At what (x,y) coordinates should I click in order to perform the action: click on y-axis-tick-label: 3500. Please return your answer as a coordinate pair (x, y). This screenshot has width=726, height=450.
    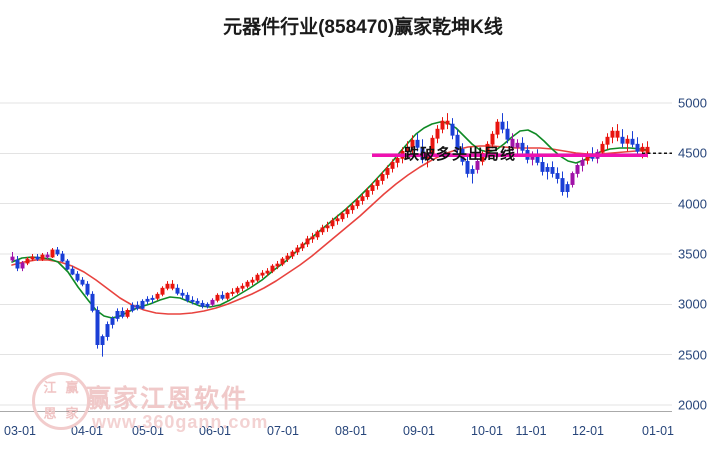
    Looking at the image, I should click on (692, 254).